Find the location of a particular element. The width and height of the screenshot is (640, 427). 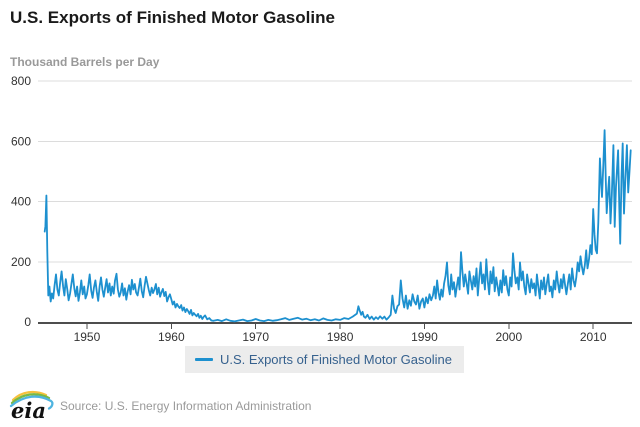

y-axis-label-200: 200 is located at coordinates (21, 262).